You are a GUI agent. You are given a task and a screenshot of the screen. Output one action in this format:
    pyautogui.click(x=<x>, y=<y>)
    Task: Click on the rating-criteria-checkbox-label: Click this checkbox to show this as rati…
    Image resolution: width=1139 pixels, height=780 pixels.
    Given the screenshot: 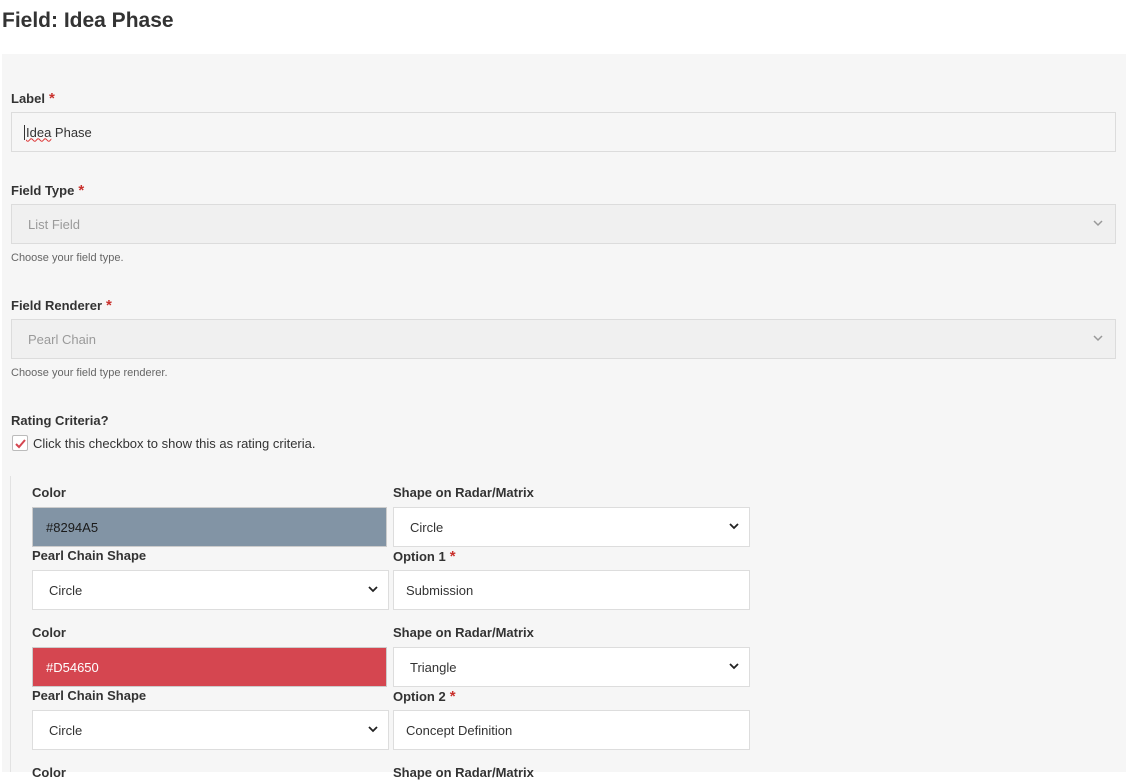 What is the action you would take?
    pyautogui.click(x=174, y=443)
    